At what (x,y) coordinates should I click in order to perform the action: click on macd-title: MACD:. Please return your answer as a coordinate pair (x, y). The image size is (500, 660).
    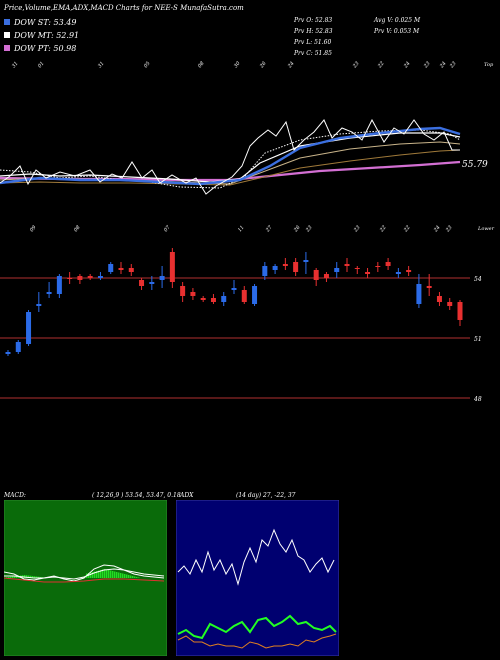
    Looking at the image, I should click on (15, 495).